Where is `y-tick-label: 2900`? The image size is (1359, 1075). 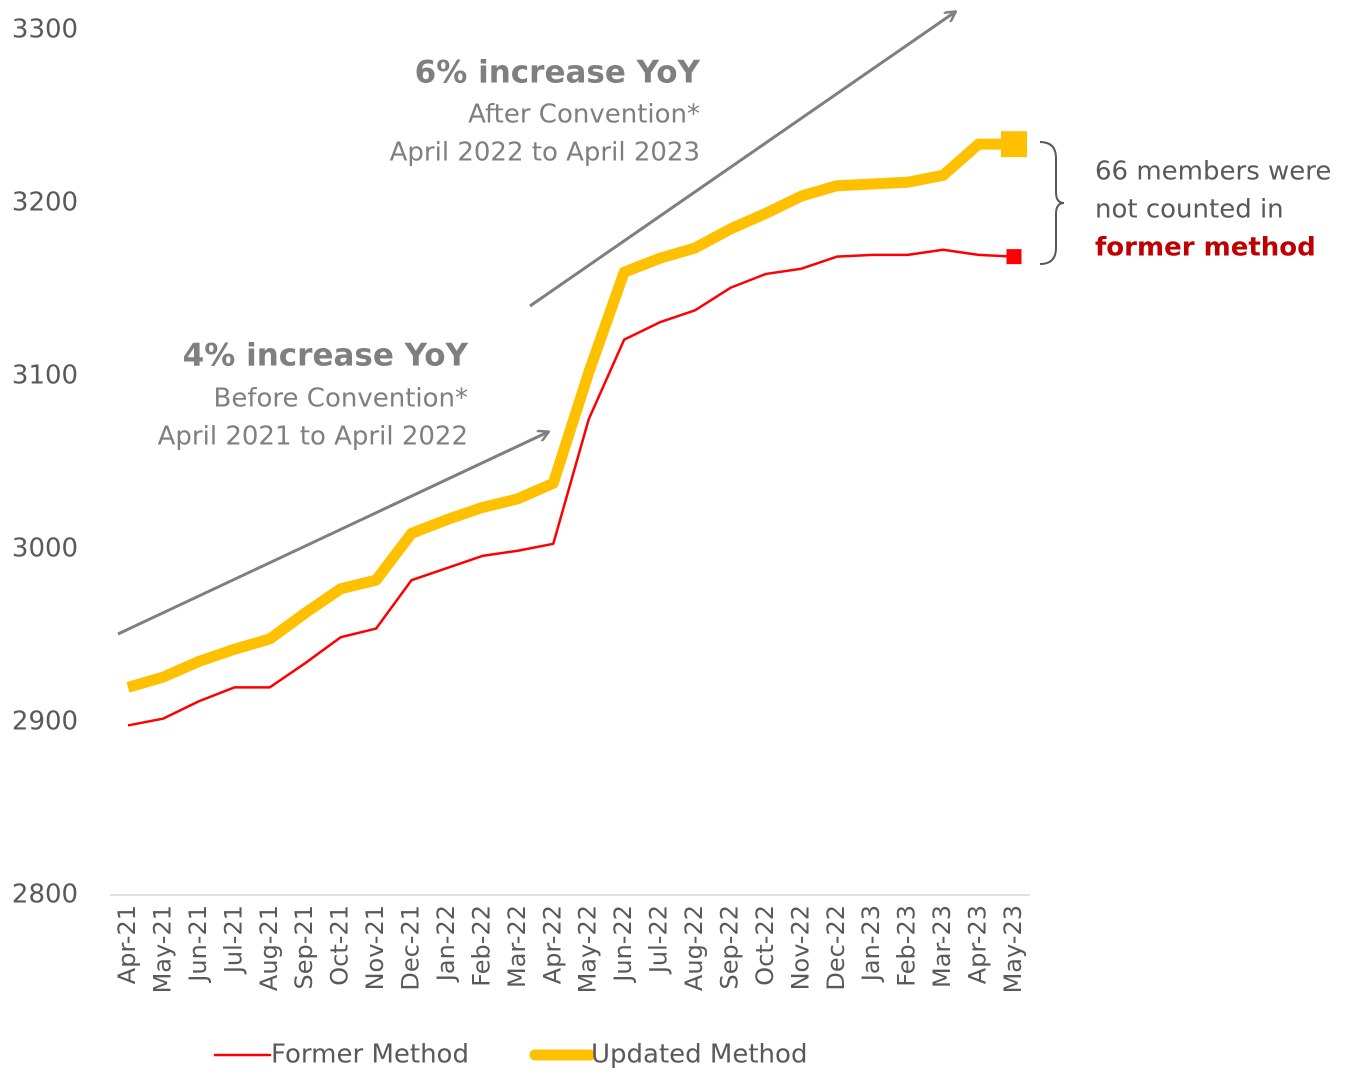 y-tick-label: 2900 is located at coordinates (45, 722).